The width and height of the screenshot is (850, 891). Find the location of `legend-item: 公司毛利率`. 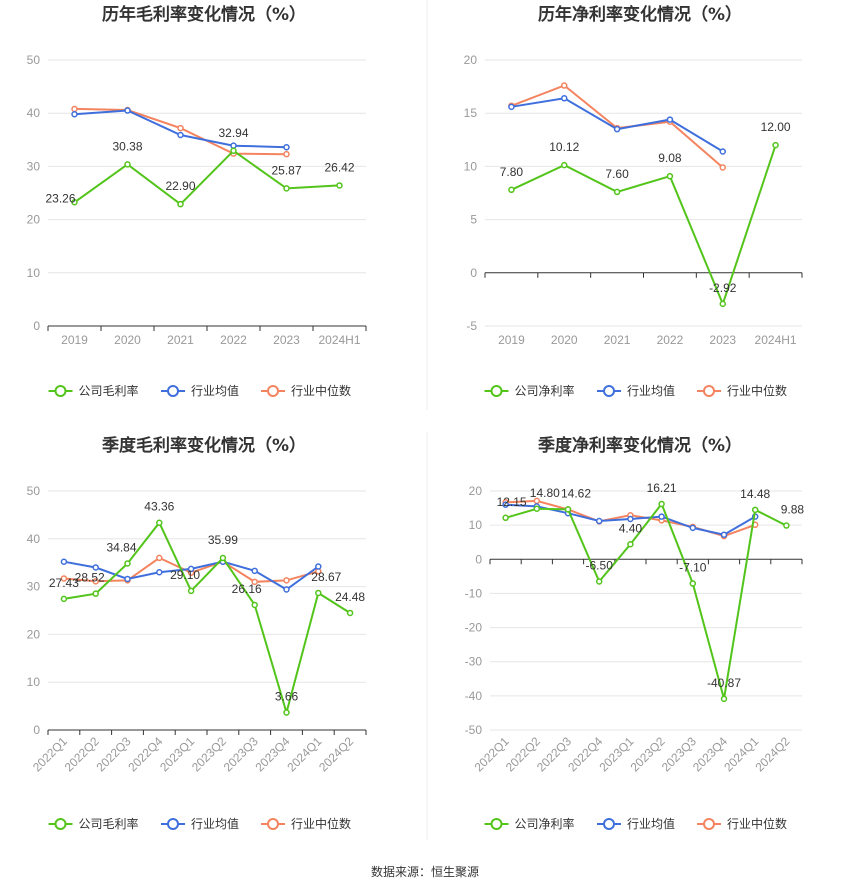

legend-item: 公司毛利率 is located at coordinates (93, 390).